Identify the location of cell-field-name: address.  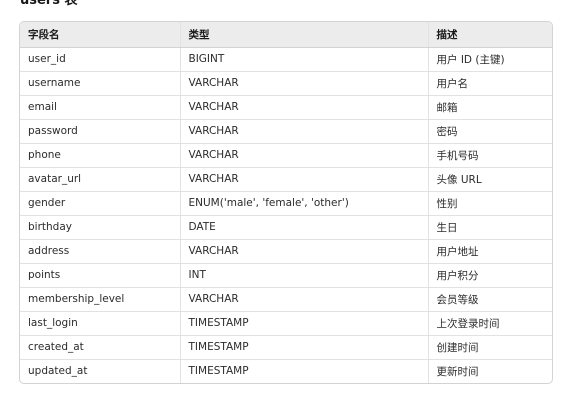
(100, 250).